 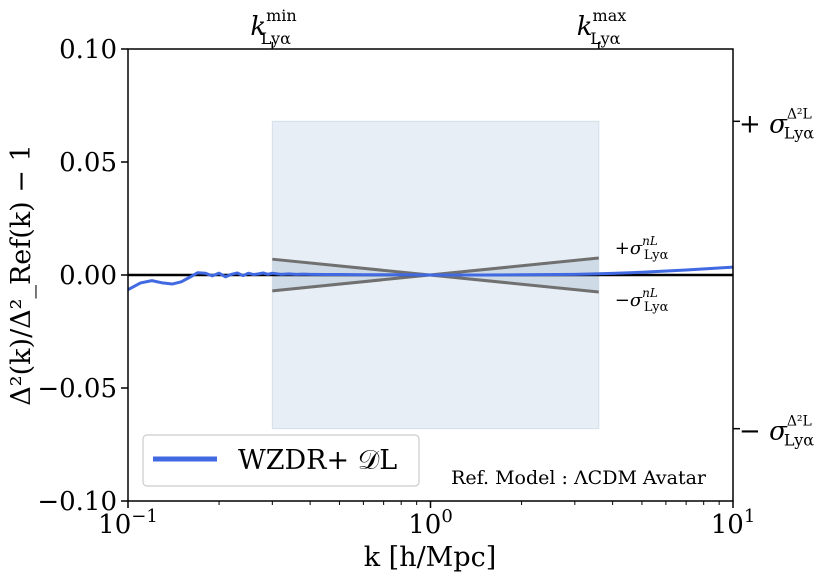 What do you see at coordinates (88, 276) in the screenshot?
I see `y-tick-label: 0.00` at bounding box center [88, 276].